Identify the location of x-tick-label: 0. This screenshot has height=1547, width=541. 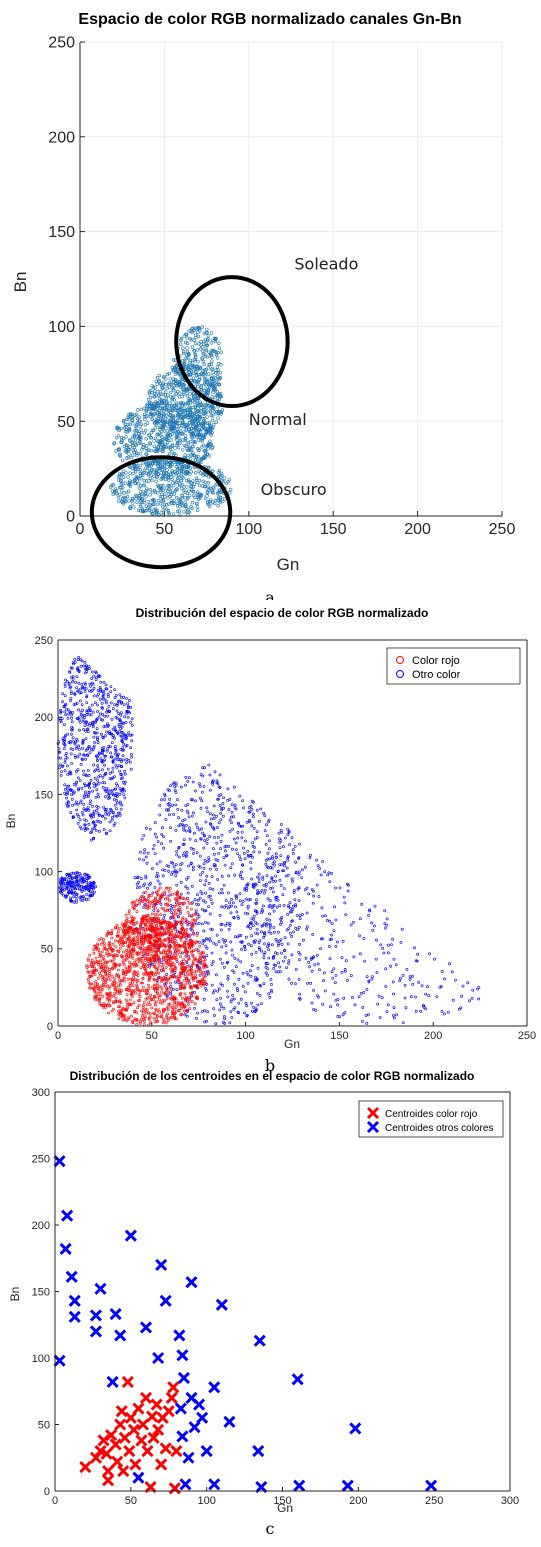
(80, 529).